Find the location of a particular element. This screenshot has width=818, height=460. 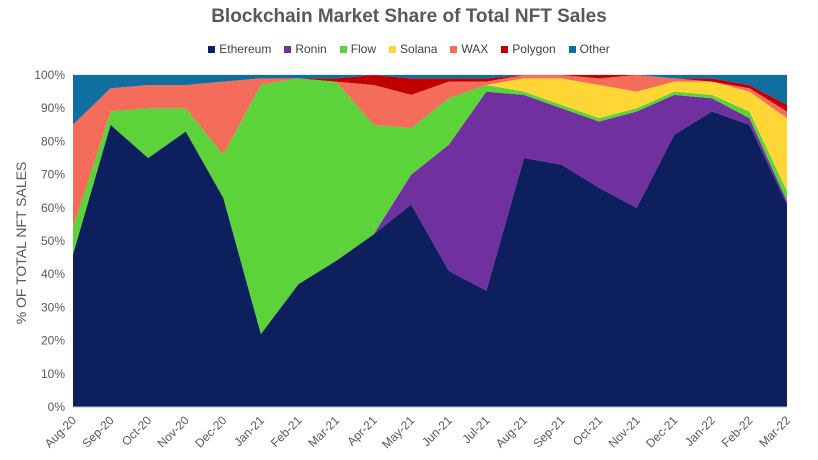

legend-item-flow: Flow is located at coordinates (358, 49).